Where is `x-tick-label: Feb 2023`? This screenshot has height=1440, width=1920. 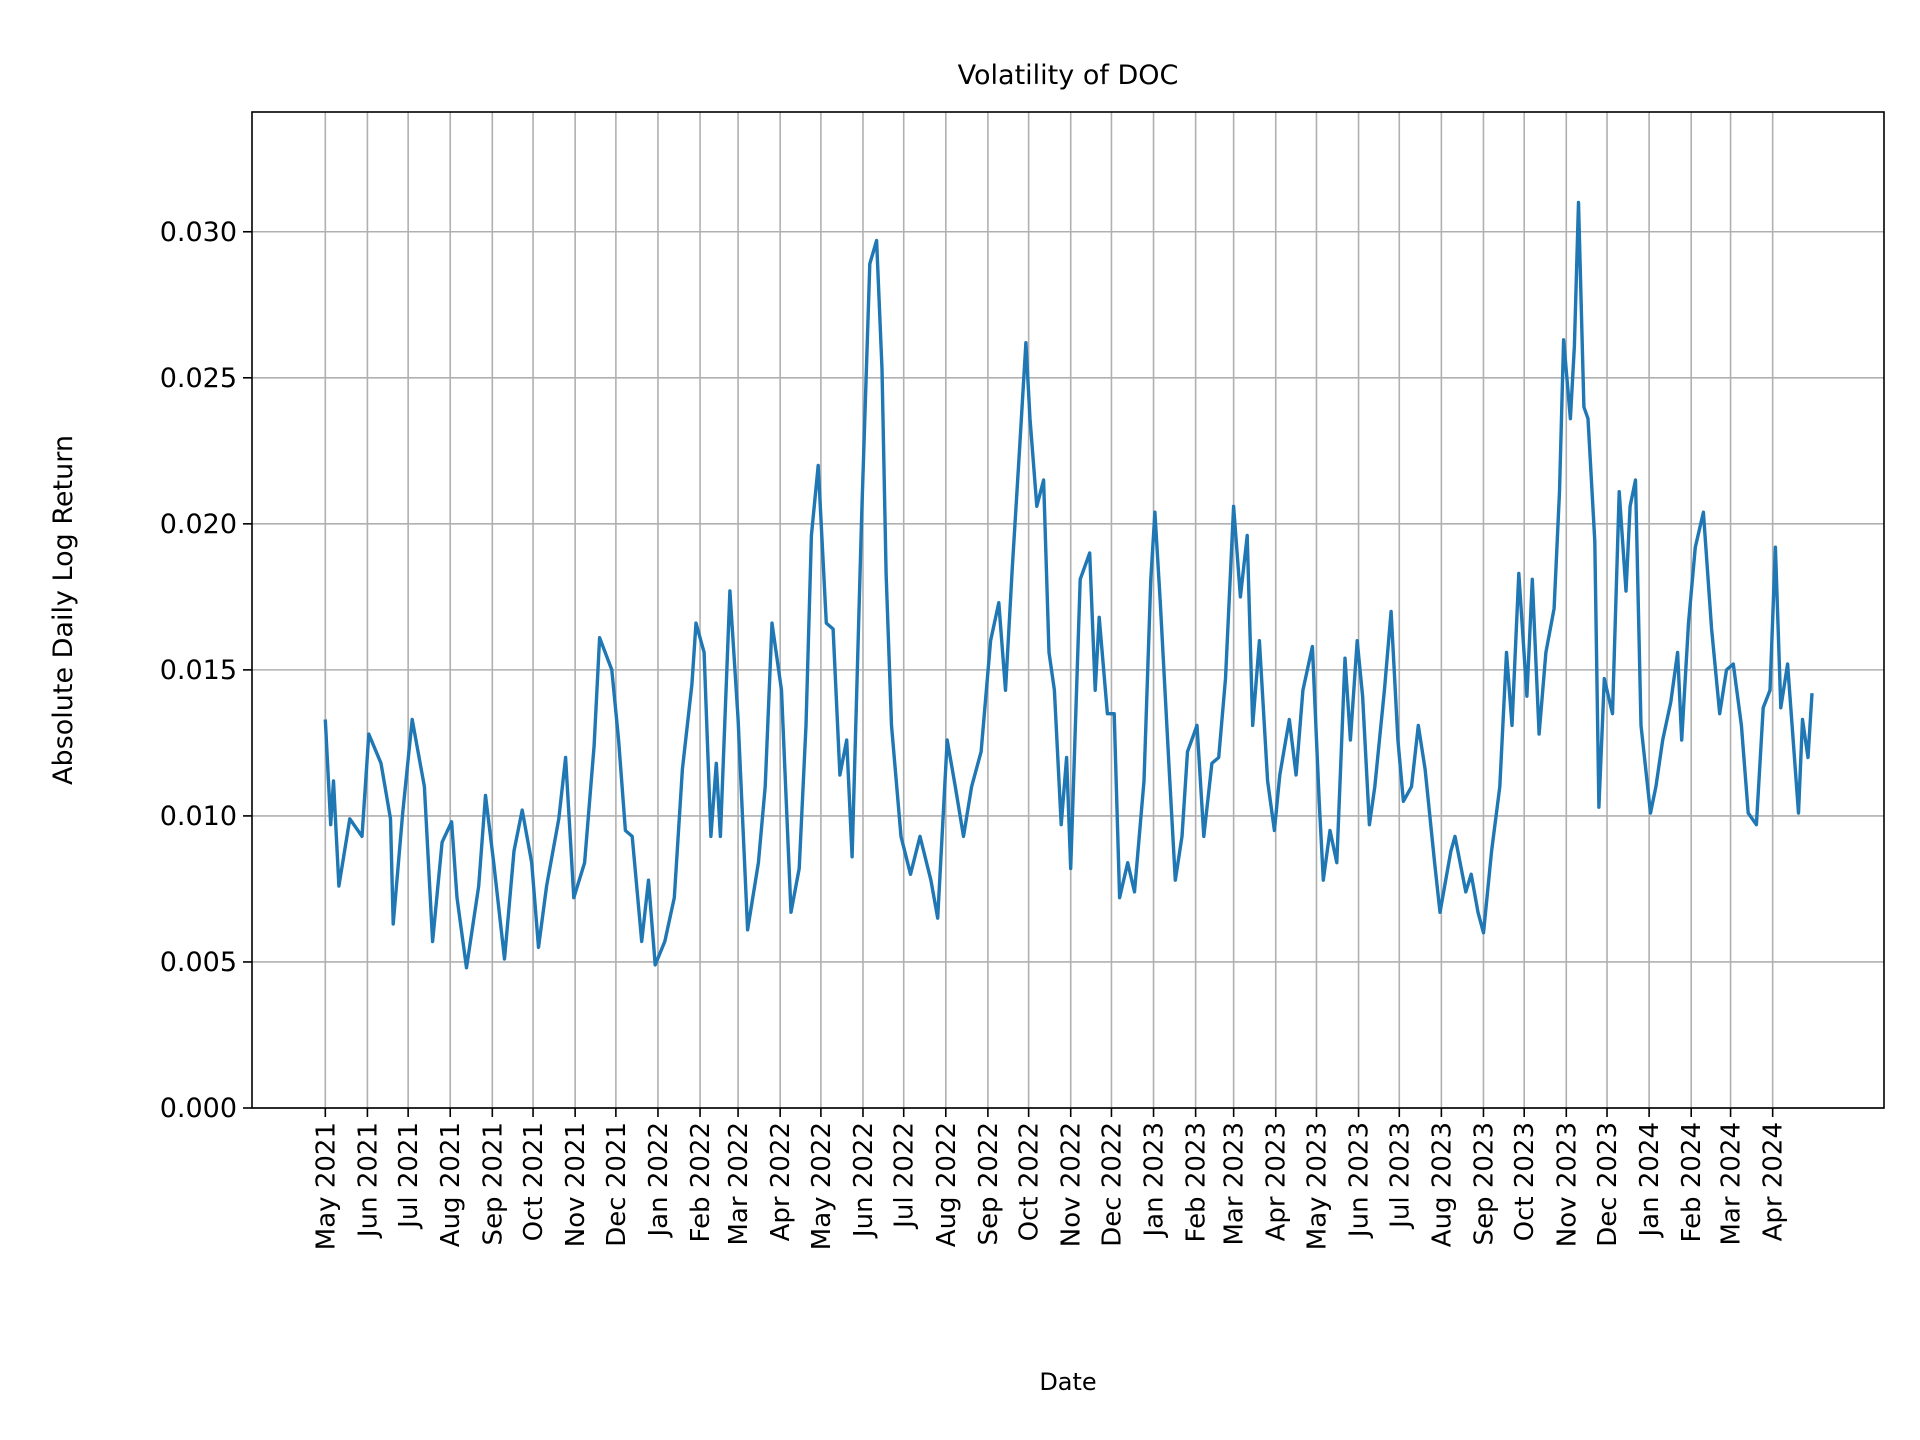
x-tick-label: Feb 2023 is located at coordinates (1197, 1182).